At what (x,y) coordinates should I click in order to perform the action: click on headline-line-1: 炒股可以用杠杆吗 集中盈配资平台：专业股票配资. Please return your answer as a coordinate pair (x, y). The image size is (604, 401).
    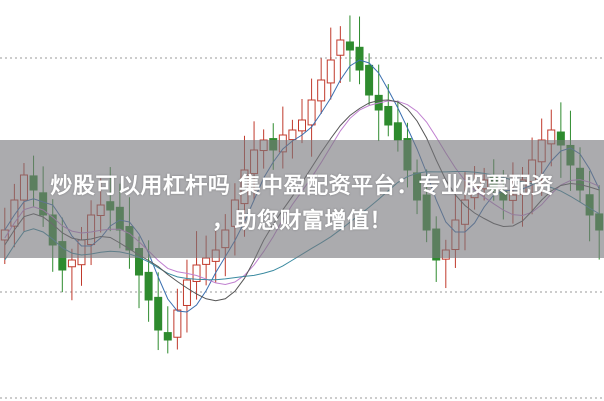
    Looking at the image, I should click on (302, 186).